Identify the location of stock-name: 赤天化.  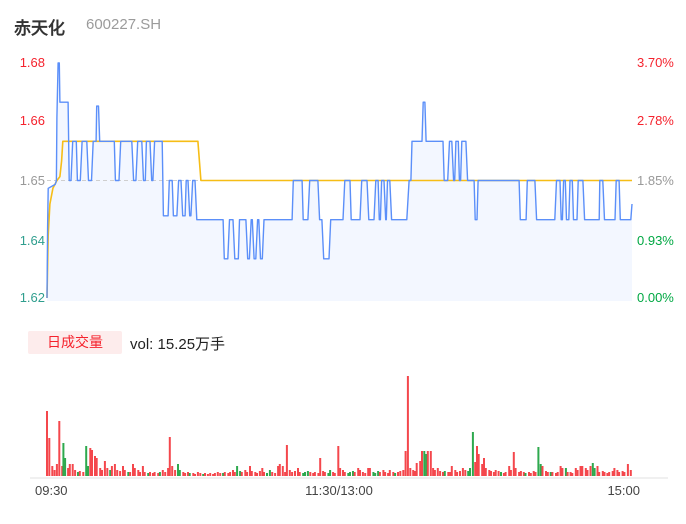
(39, 28).